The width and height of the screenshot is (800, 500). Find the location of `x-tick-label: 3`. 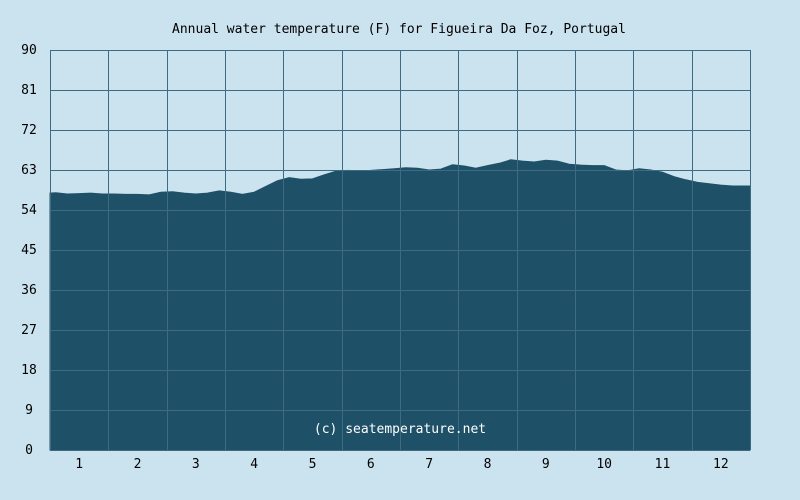

x-tick-label: 3 is located at coordinates (196, 464).